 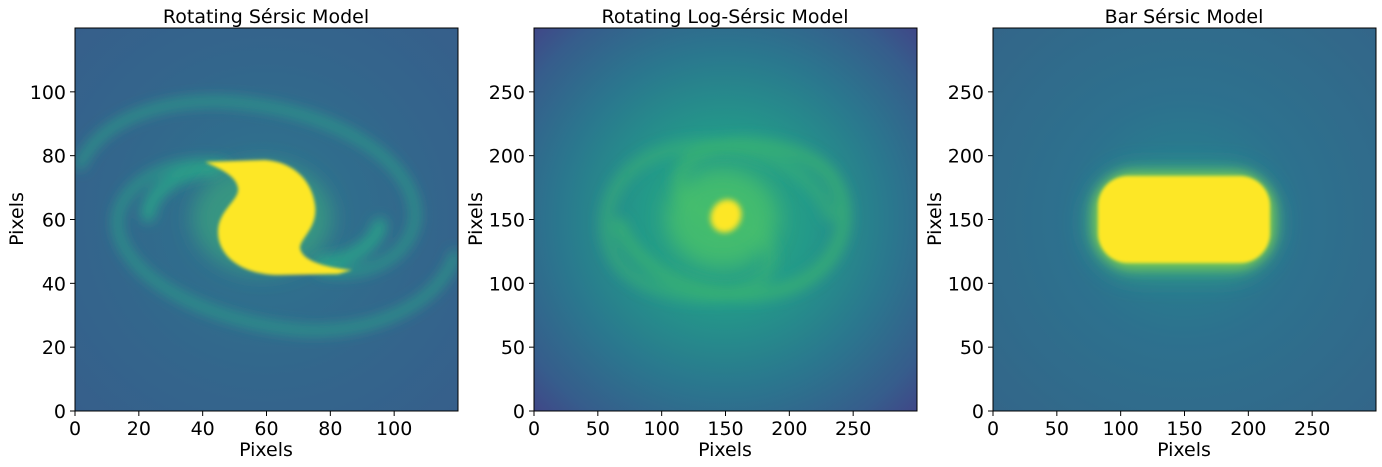 What do you see at coordinates (725, 17) in the screenshot?
I see `panel-title: Rotating Log-Sérsic Model` at bounding box center [725, 17].